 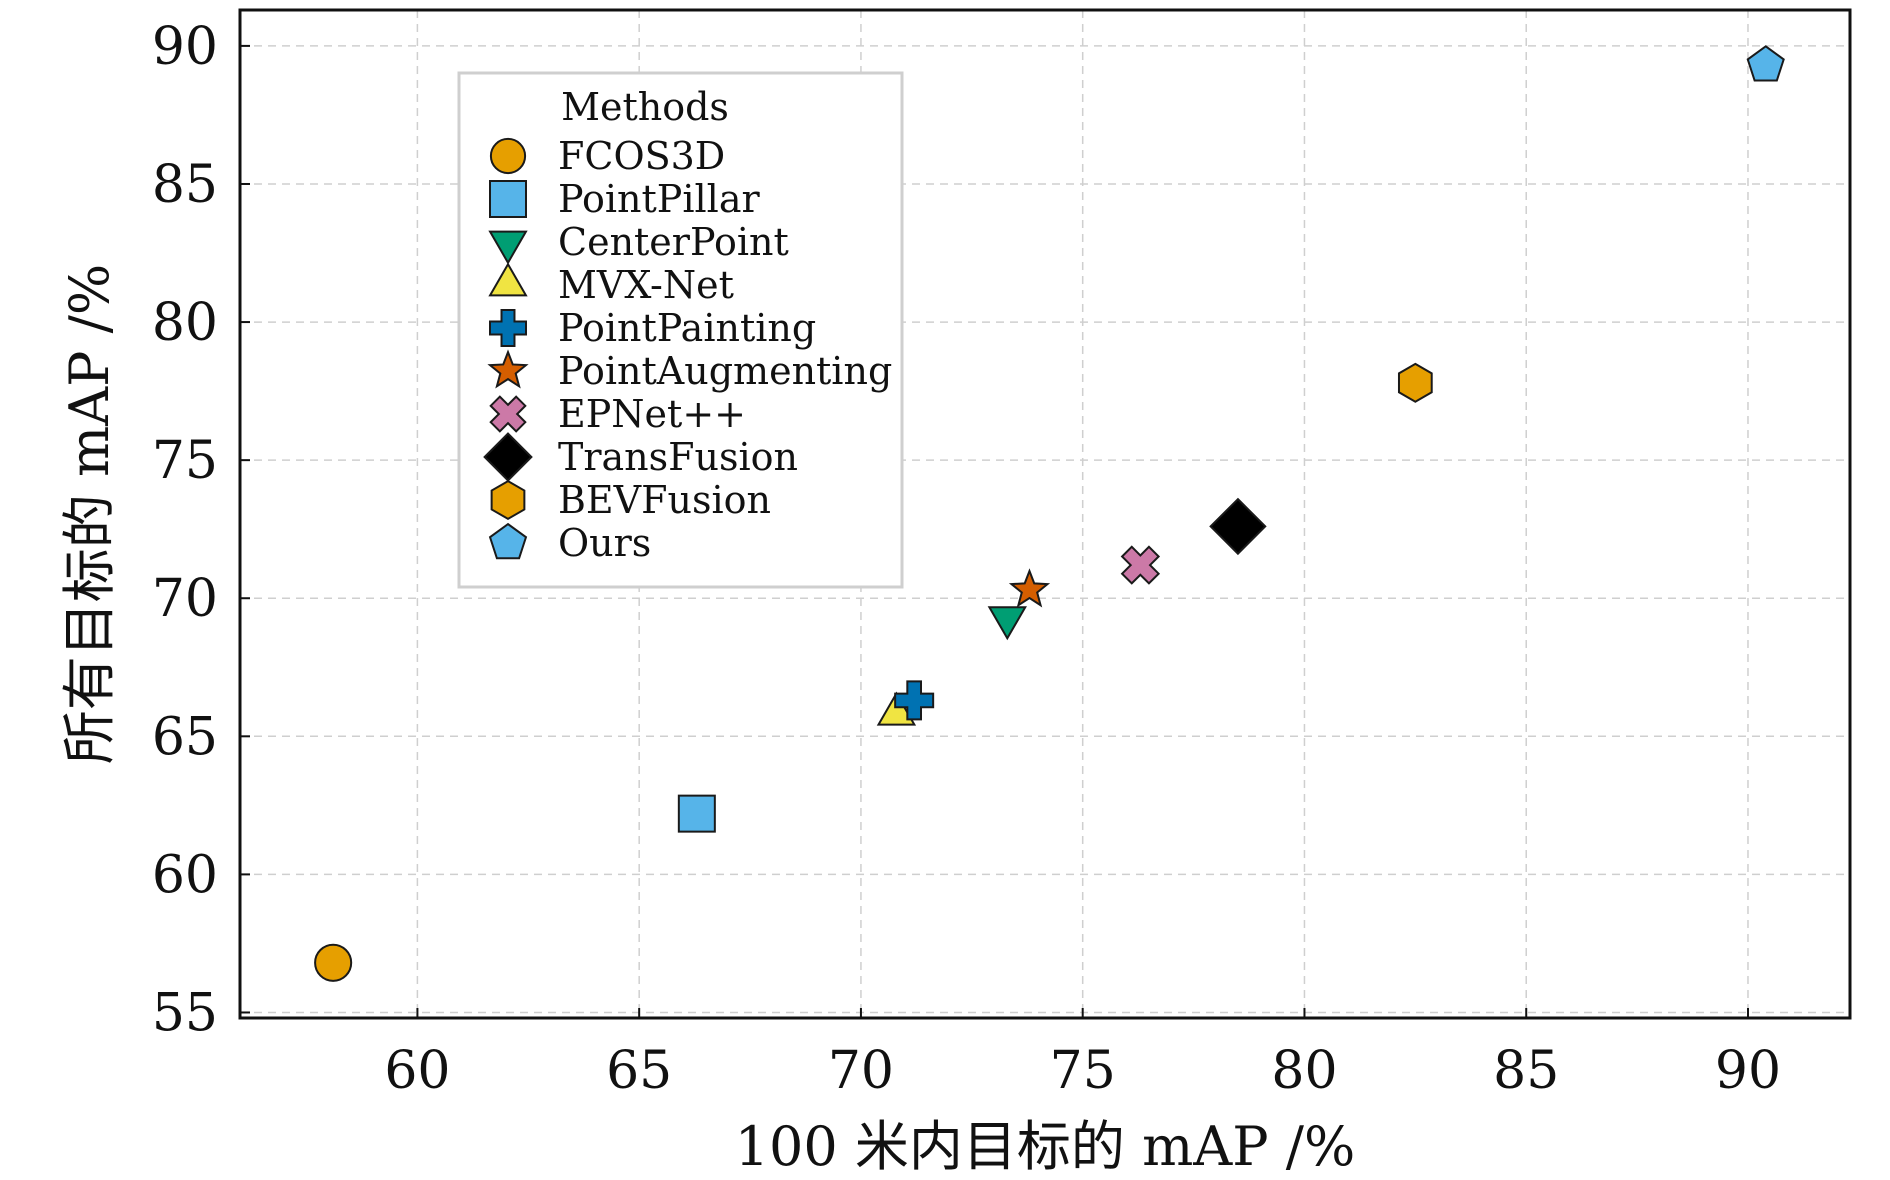 I want to click on y-axis-ticks: 55 60 65 70 75 80 85 90, so click(x=201, y=530).